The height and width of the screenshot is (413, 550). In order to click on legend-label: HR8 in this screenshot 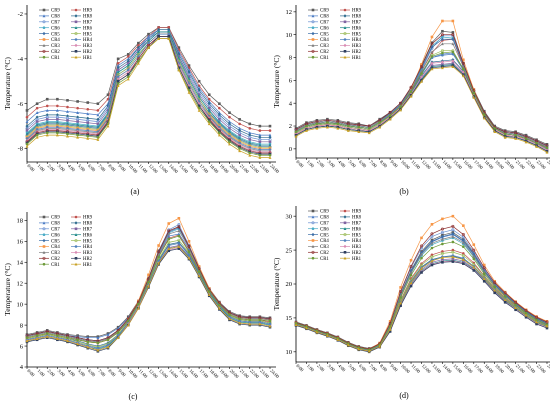, I will do `click(88, 17)`.